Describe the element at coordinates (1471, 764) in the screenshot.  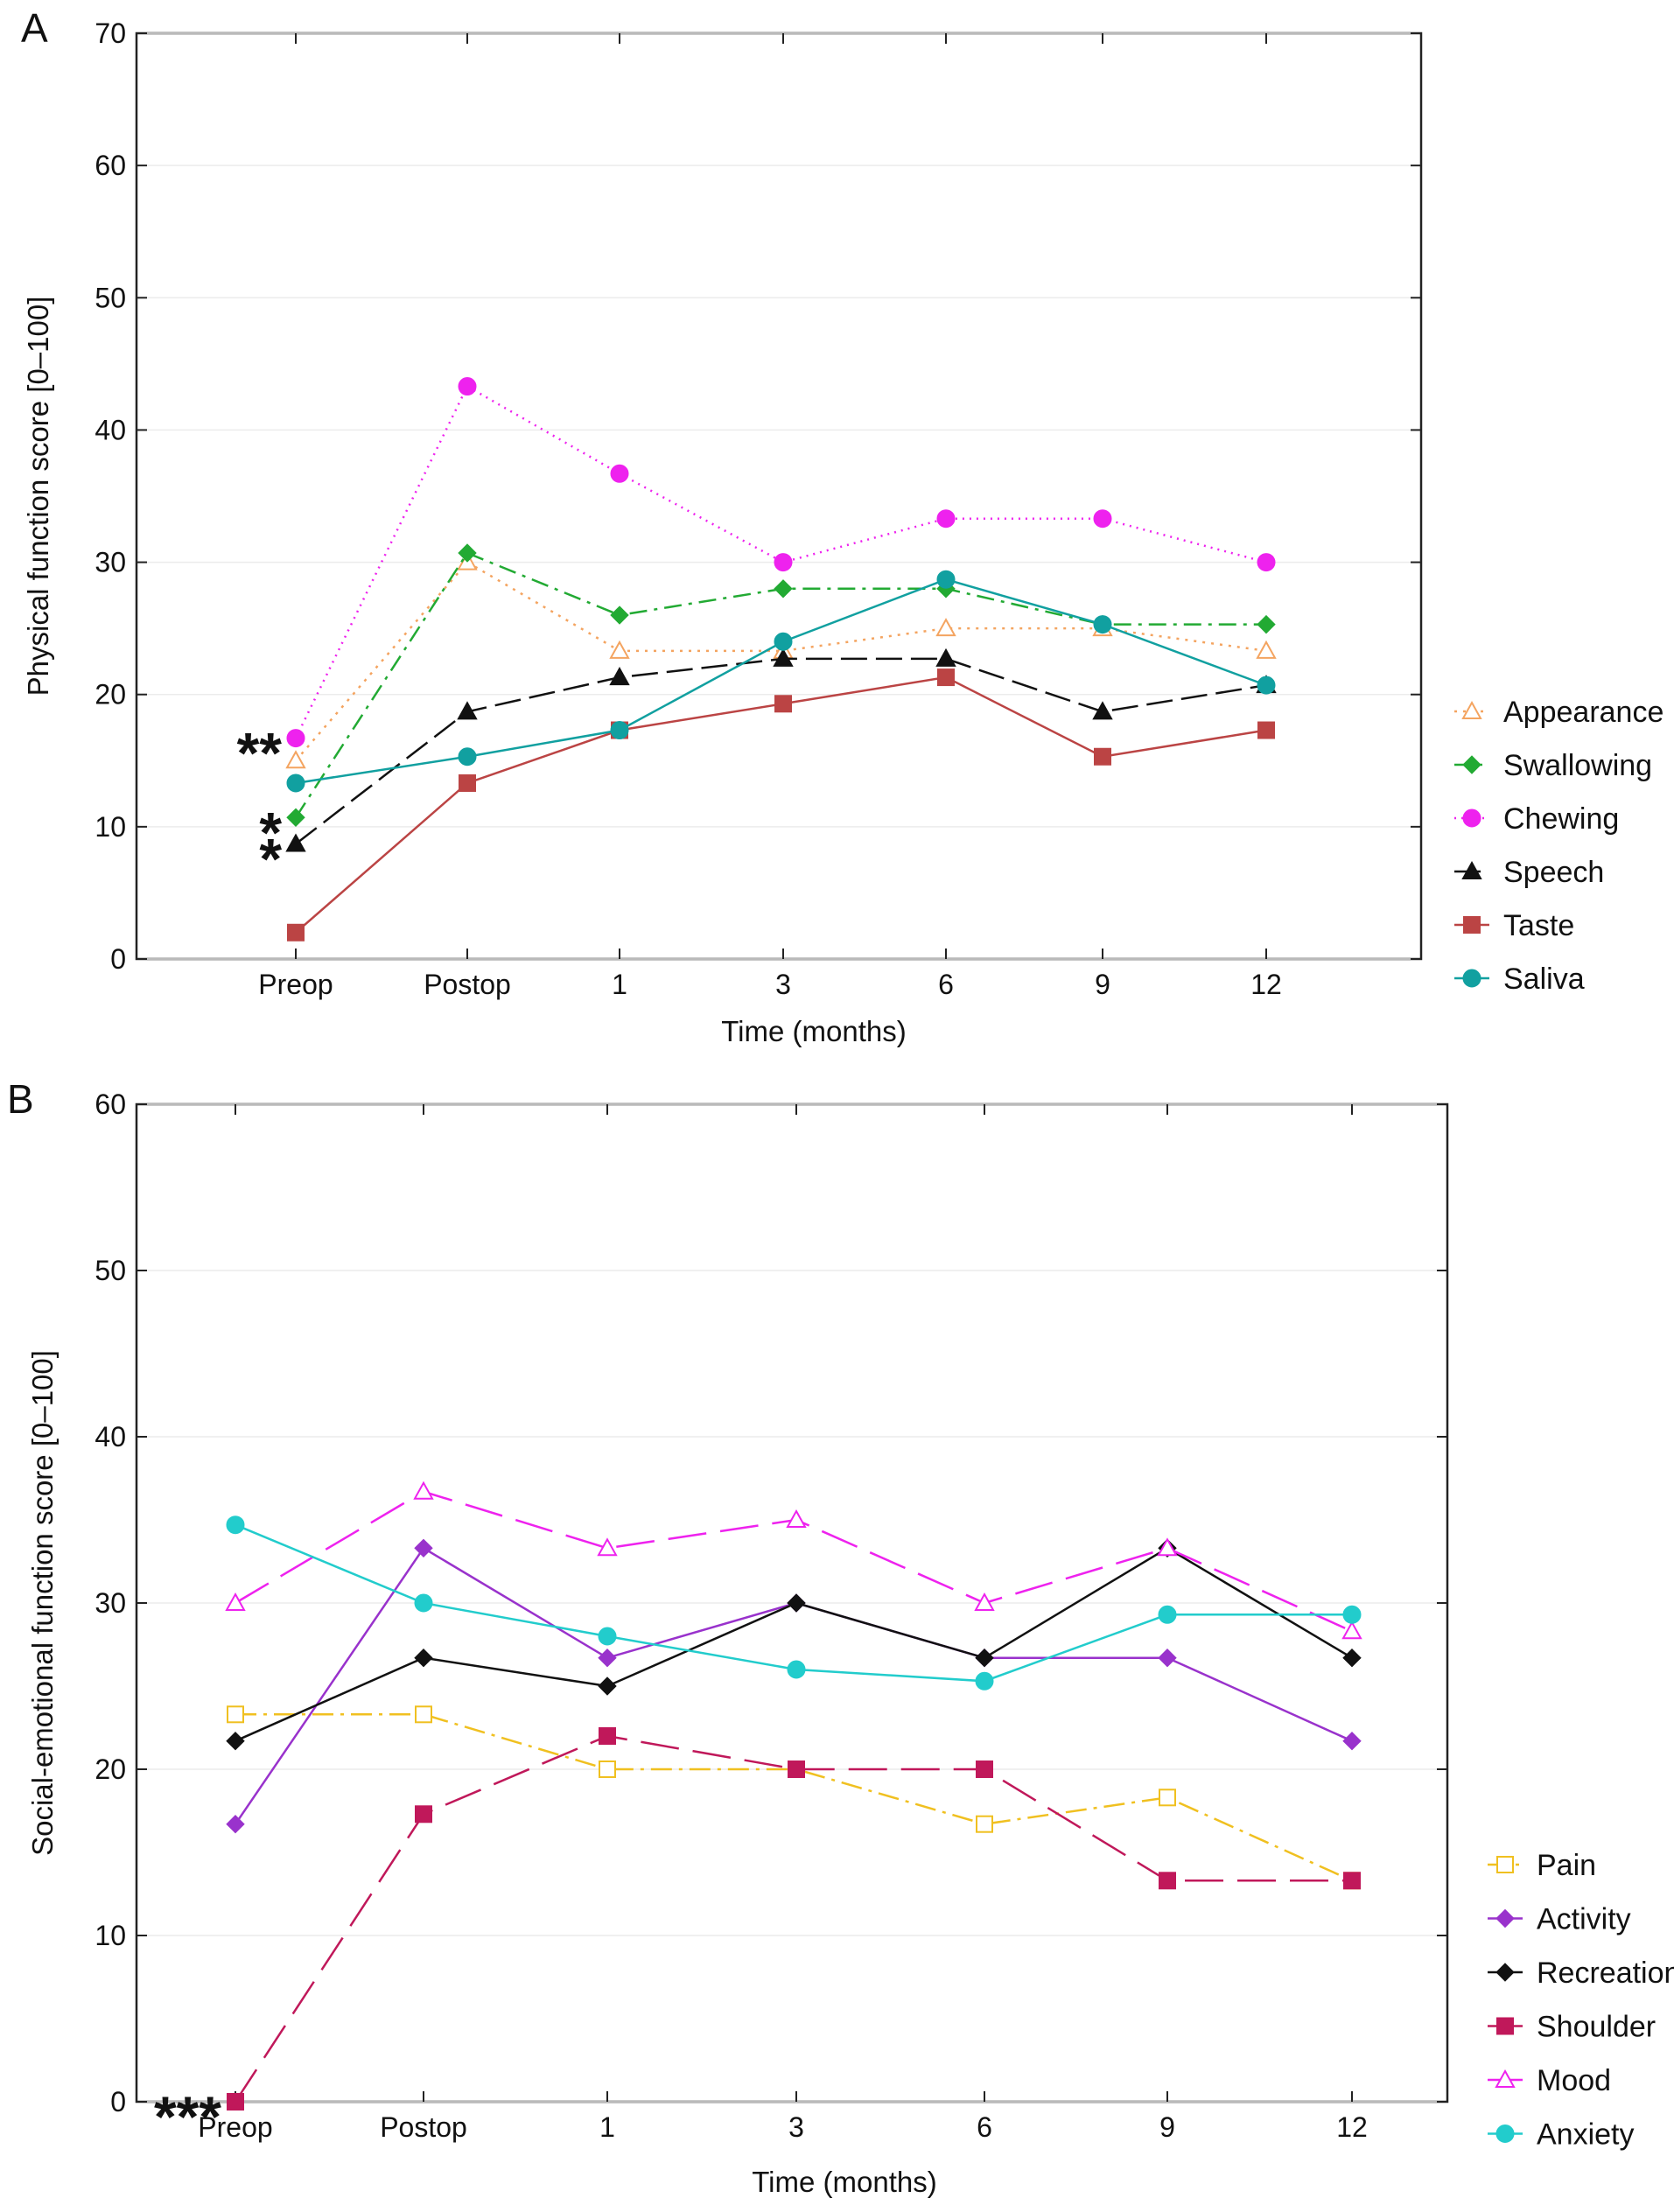
I see `legend-marker-swallowing` at that location.